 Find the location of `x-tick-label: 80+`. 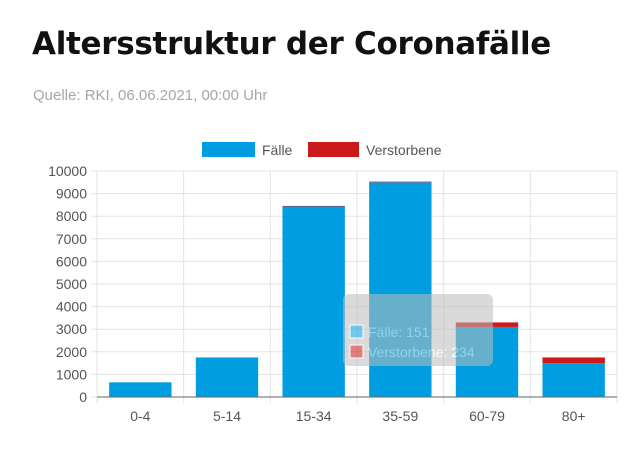

x-tick-label: 80+ is located at coordinates (574, 416).